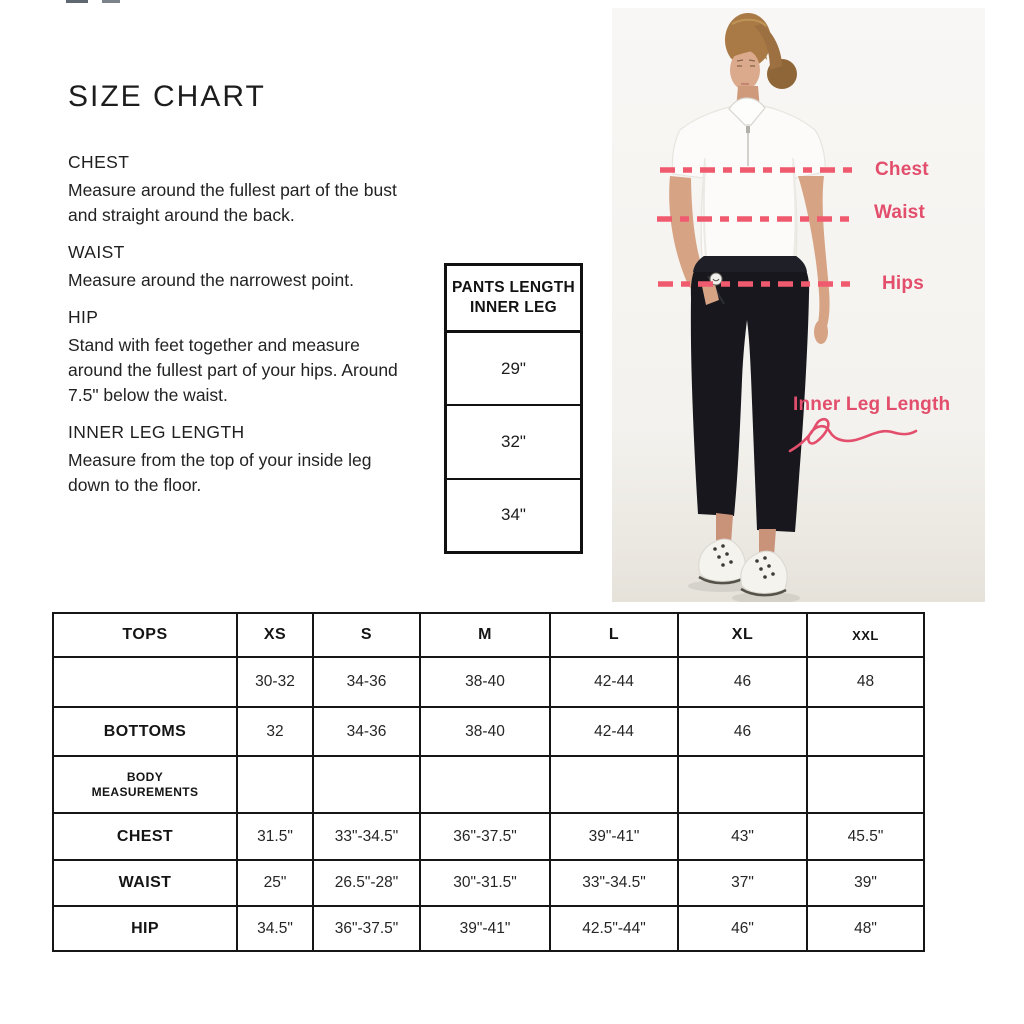 Image resolution: width=1024 pixels, height=1024 pixels. I want to click on pants-length-header-line2: INNER LEG, so click(513, 307).